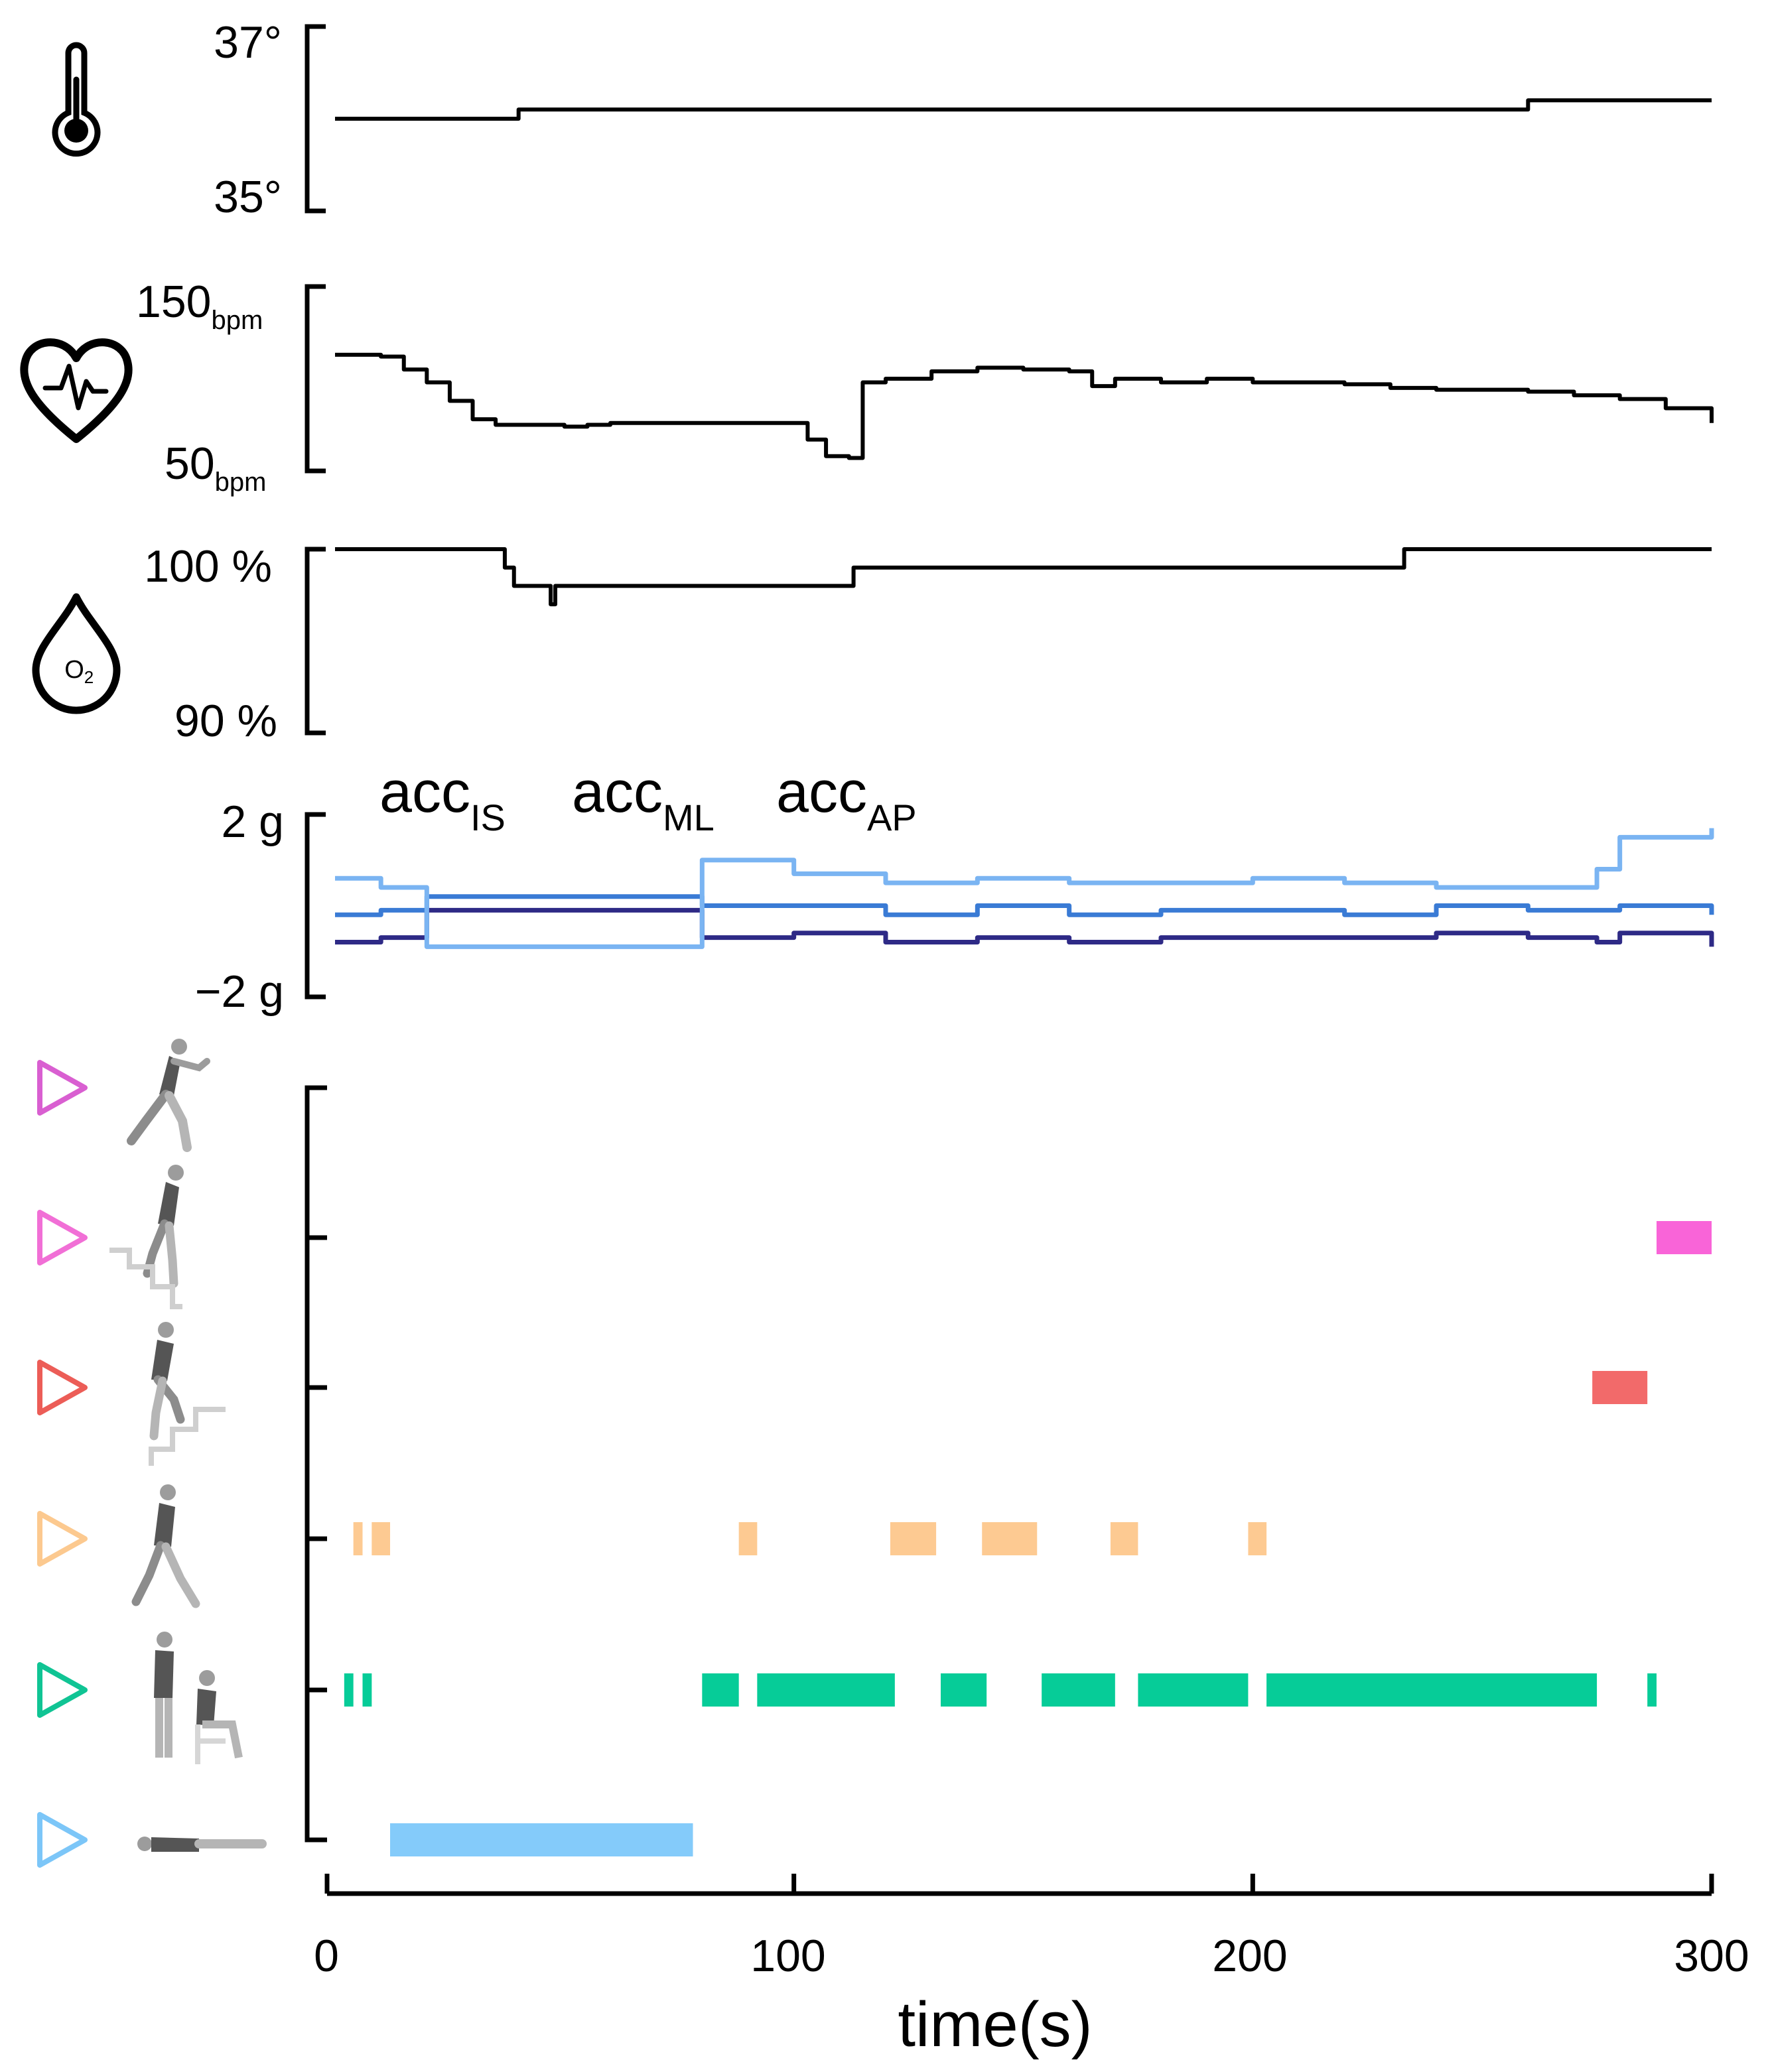  I want to click on tick-label: 300, so click(1711, 1956).